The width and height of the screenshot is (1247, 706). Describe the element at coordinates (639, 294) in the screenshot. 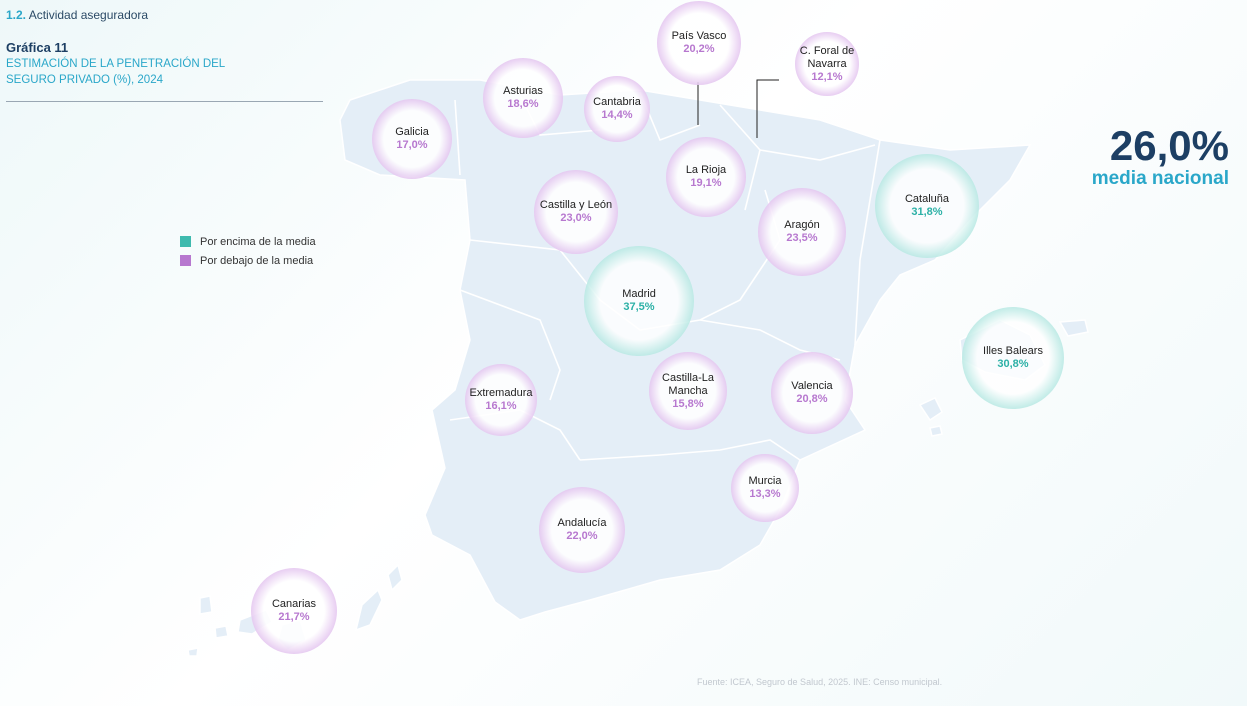

I see `region-name-madrid: Madrid` at that location.